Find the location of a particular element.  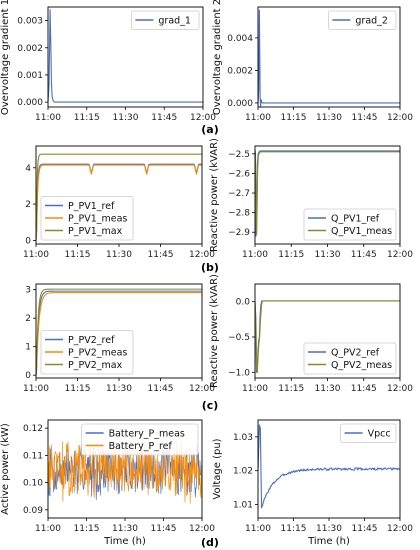

y-axis-label: Voltage (pu) is located at coordinates (217, 468).